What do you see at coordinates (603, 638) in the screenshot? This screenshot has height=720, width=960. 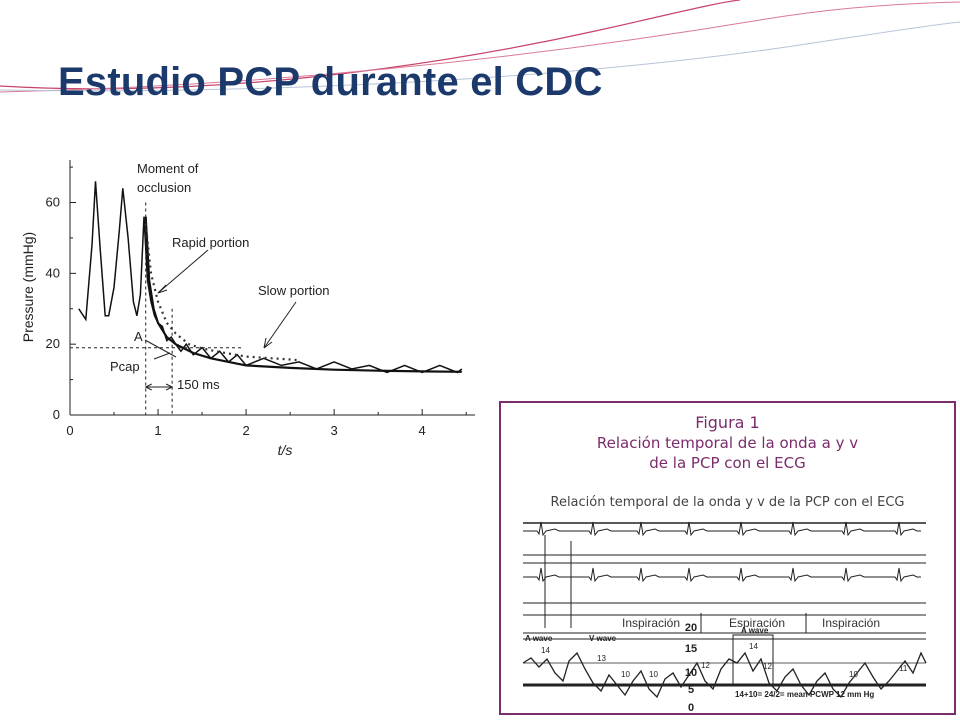 I see `v-wave-label: V wave` at bounding box center [603, 638].